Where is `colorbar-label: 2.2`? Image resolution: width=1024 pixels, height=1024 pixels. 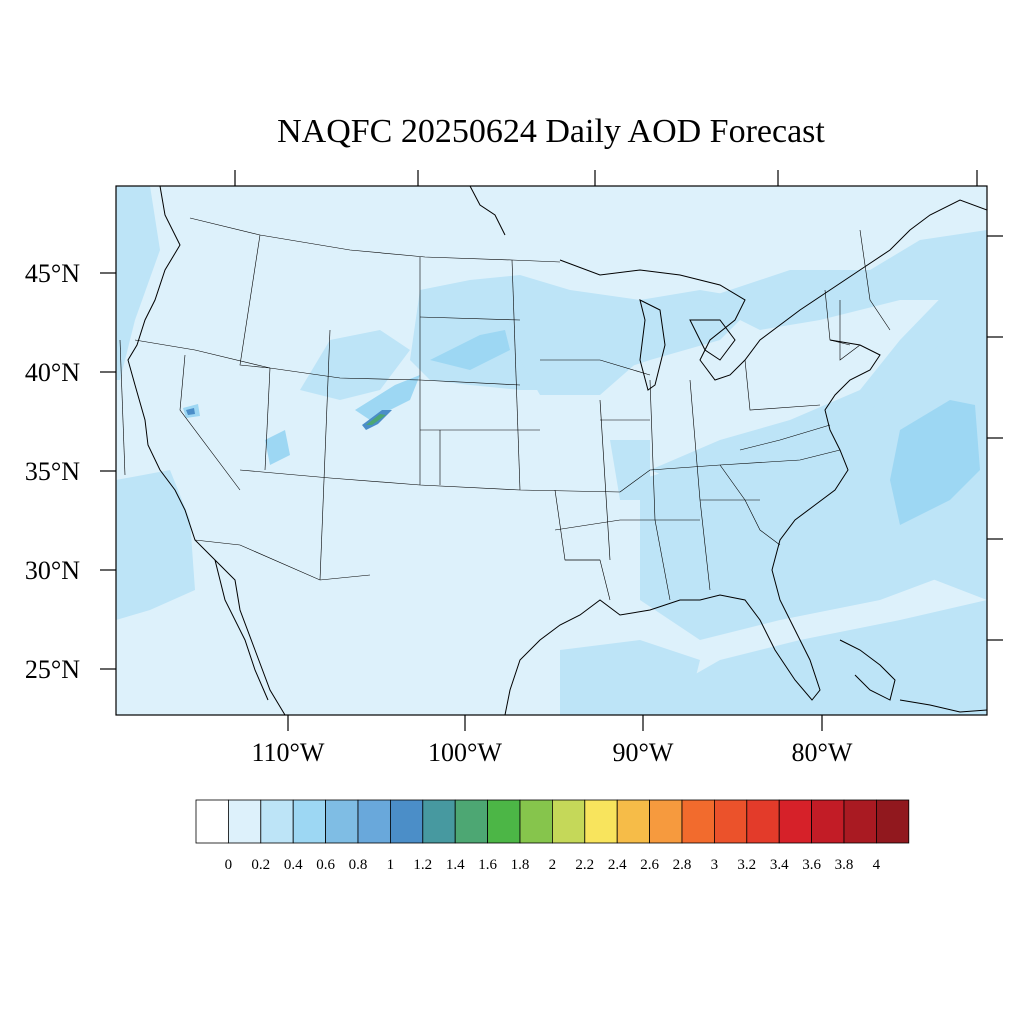
colorbar-label: 2.2 is located at coordinates (584, 865).